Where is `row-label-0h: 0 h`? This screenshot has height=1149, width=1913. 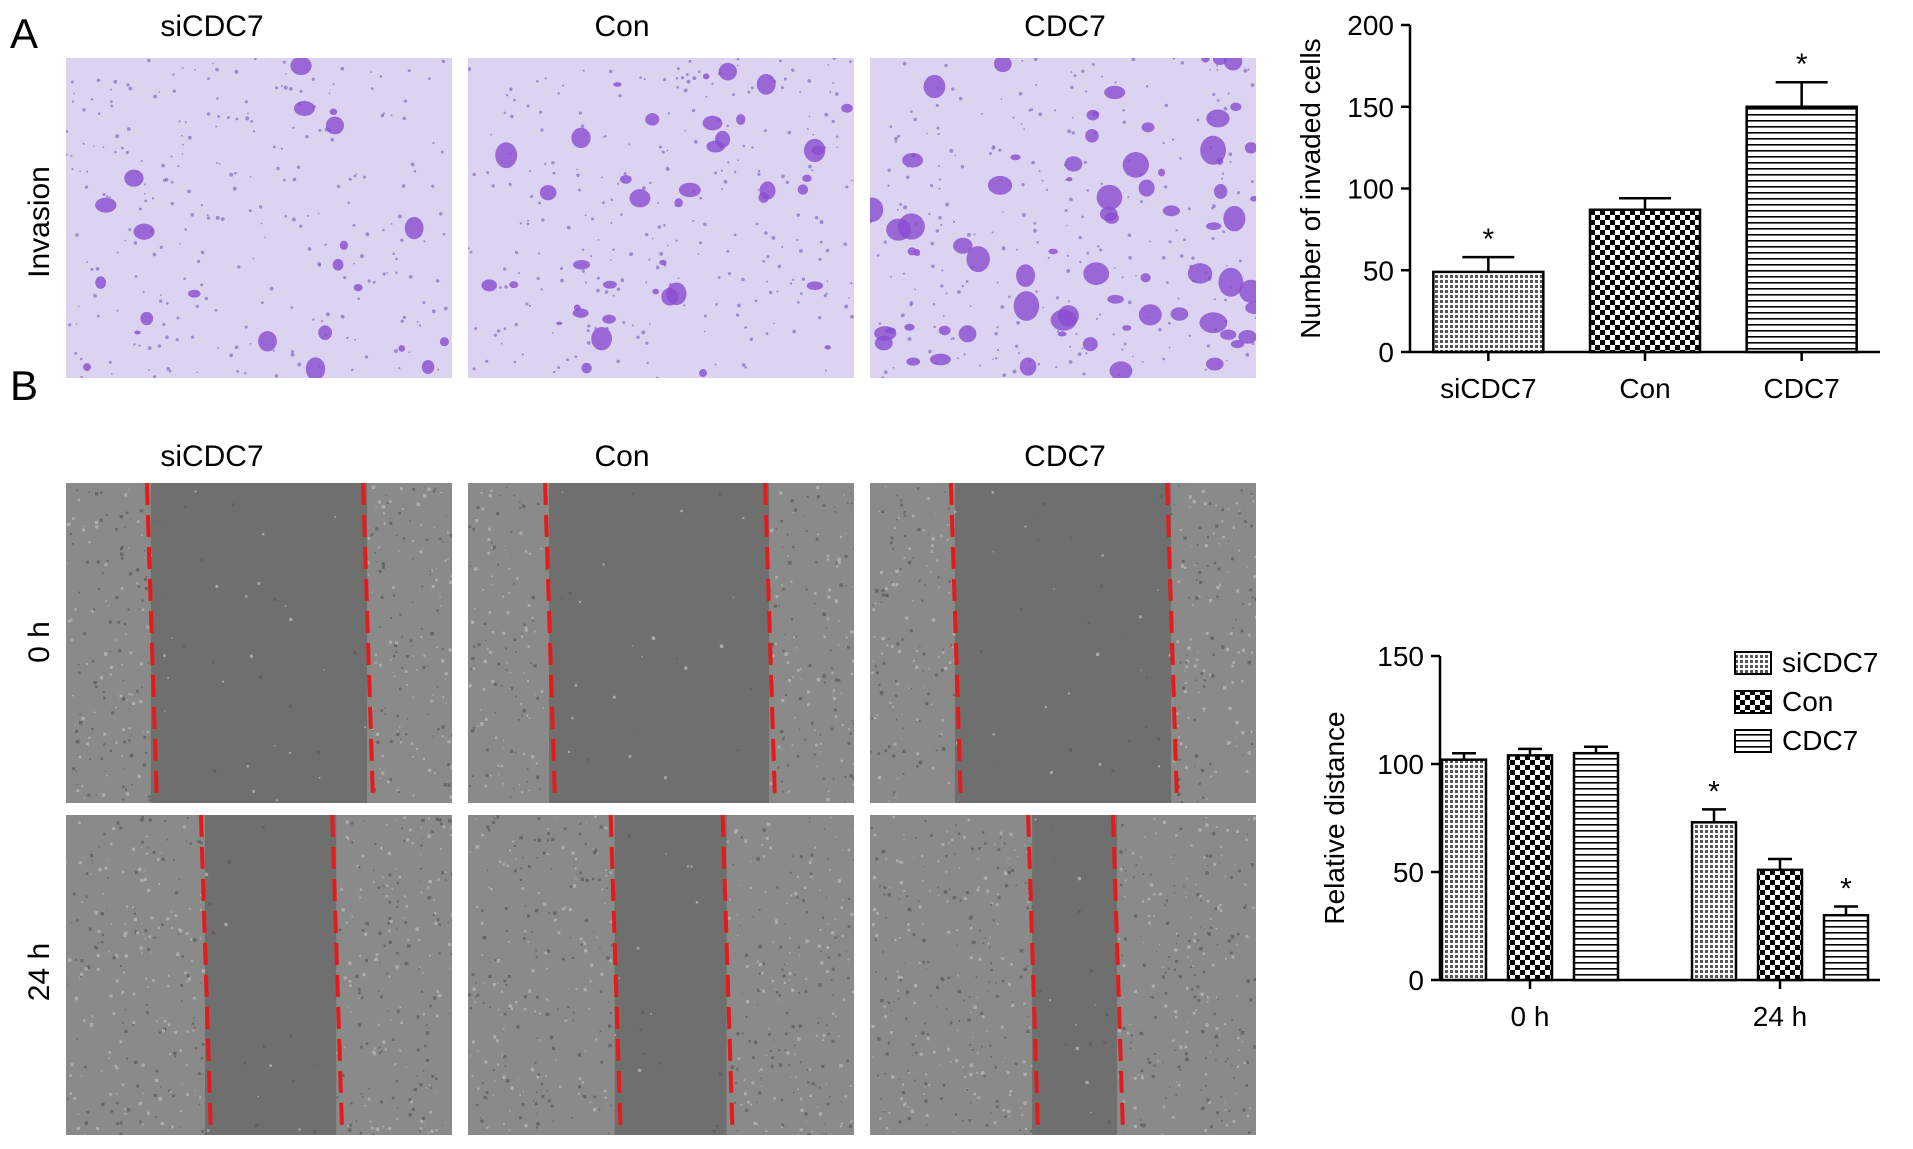 row-label-0h: 0 h is located at coordinates (39, 642).